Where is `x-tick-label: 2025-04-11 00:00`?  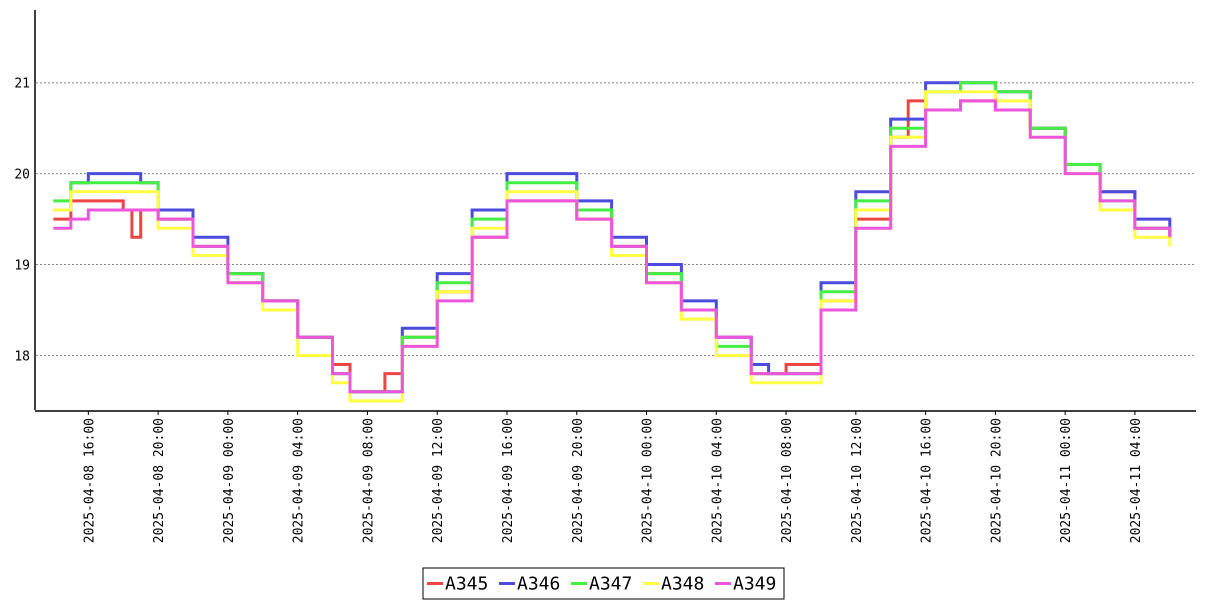
x-tick-label: 2025-04-11 00:00 is located at coordinates (1066, 480).